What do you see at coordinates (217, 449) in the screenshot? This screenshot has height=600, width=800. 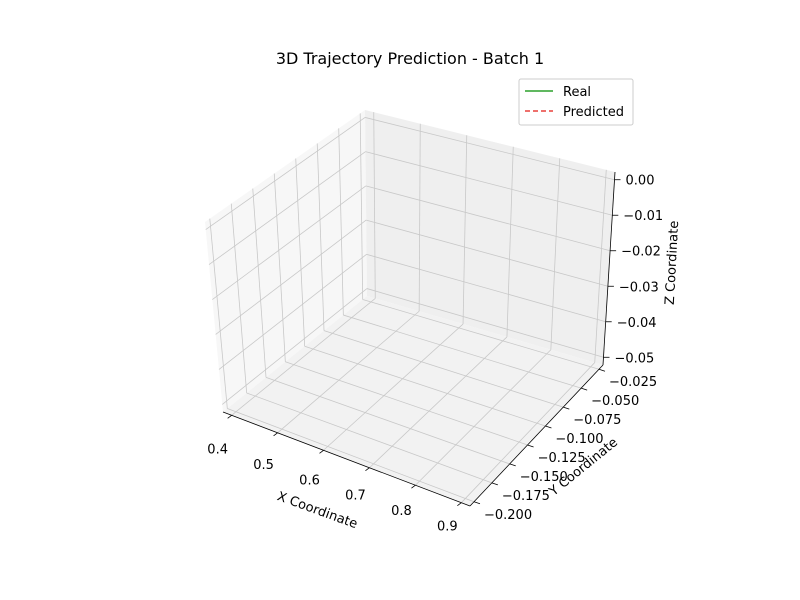 I see `x-tick-label: 0.4` at bounding box center [217, 449].